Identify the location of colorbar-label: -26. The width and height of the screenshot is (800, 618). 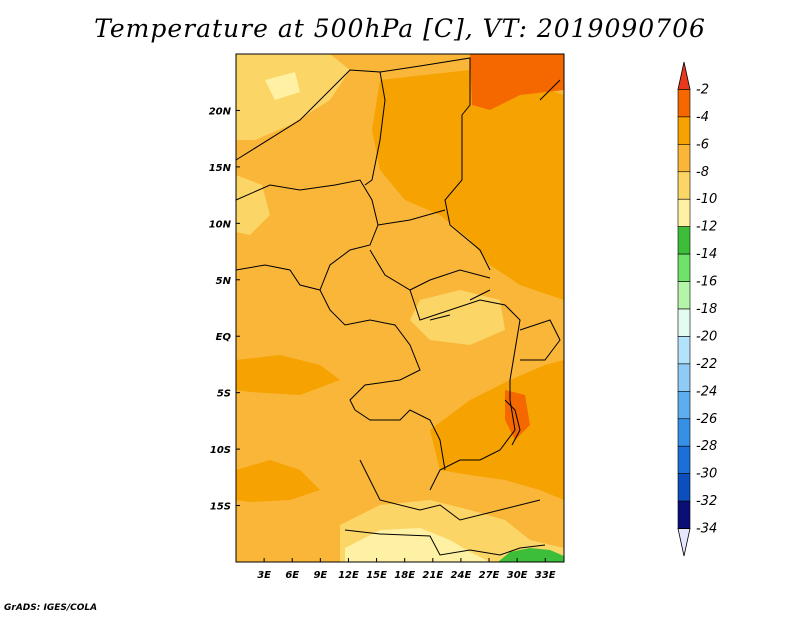
(706, 419).